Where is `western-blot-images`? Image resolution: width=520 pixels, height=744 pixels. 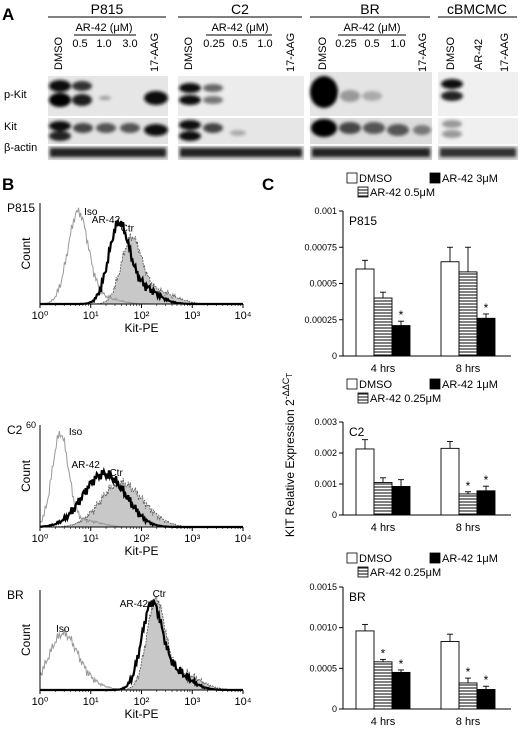
western-blot-images is located at coordinates (283, 116).